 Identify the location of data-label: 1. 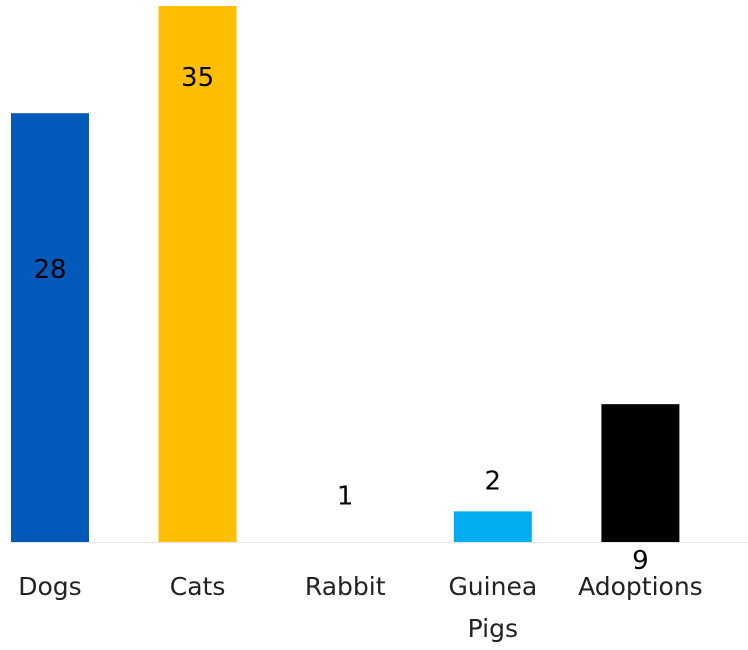
(345, 497).